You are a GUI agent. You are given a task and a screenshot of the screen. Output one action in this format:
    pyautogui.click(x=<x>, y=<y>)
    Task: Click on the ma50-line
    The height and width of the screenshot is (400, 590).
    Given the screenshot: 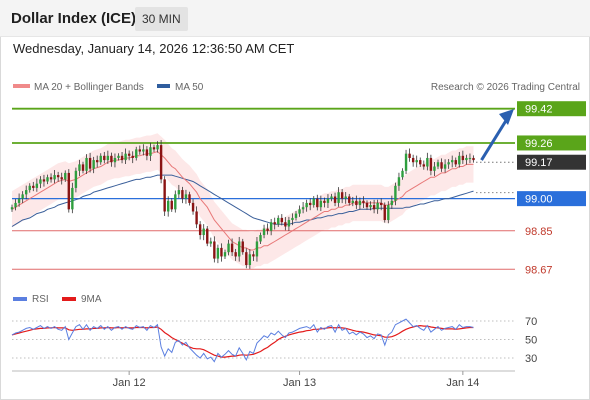 What is the action you would take?
    pyautogui.click(x=242, y=200)
    